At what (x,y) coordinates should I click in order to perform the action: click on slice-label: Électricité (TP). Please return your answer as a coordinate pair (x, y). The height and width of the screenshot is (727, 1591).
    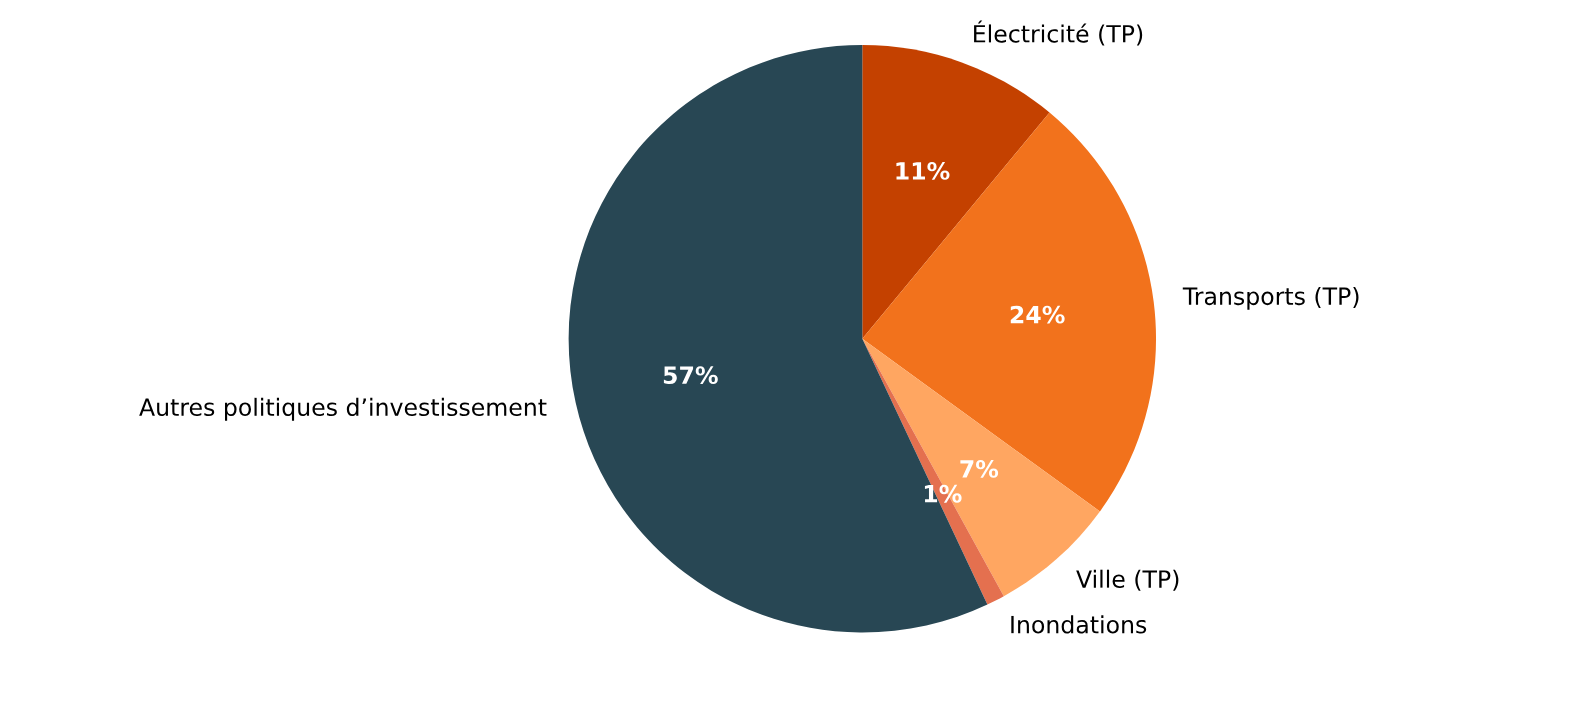
    Looking at the image, I should click on (1058, 33).